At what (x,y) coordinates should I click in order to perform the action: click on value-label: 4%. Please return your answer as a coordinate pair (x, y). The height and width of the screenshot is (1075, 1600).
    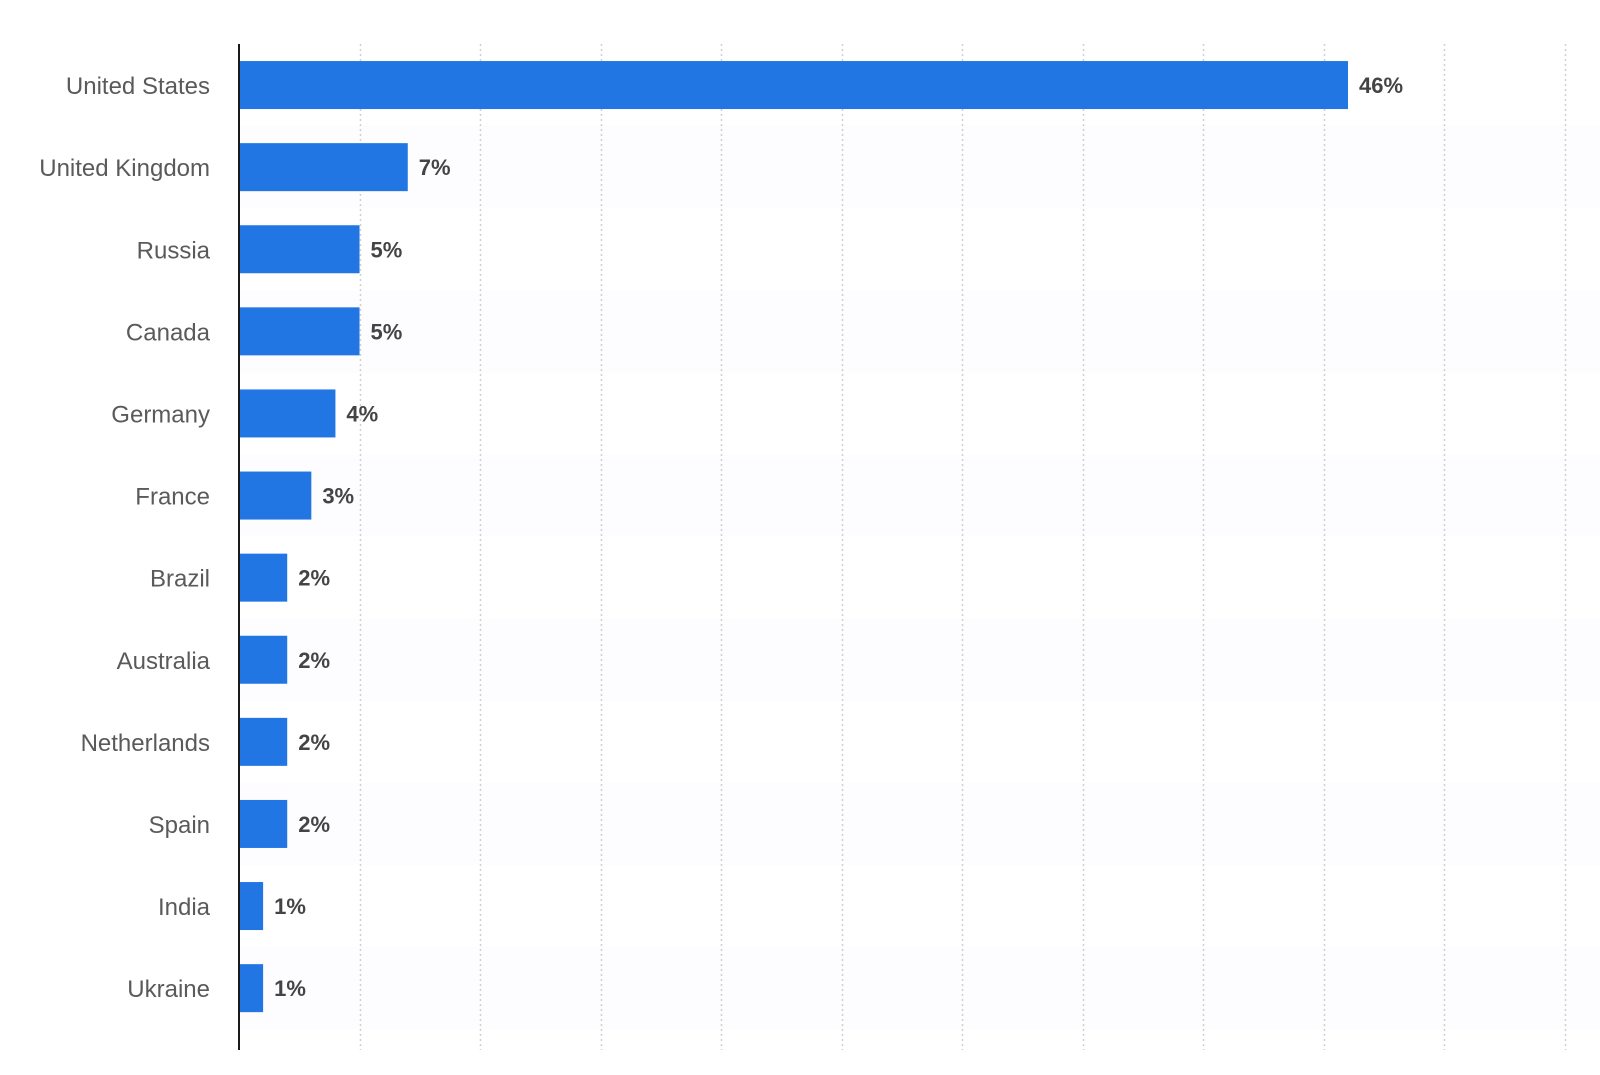
    Looking at the image, I should click on (362, 413).